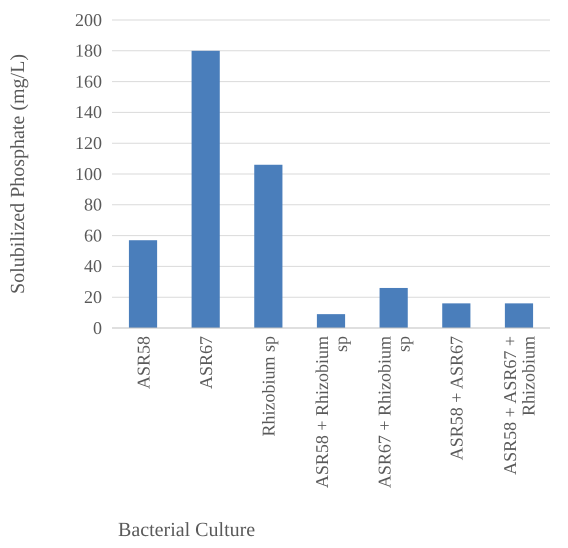  I want to click on x-tick-label: ASR67, so click(206, 363).